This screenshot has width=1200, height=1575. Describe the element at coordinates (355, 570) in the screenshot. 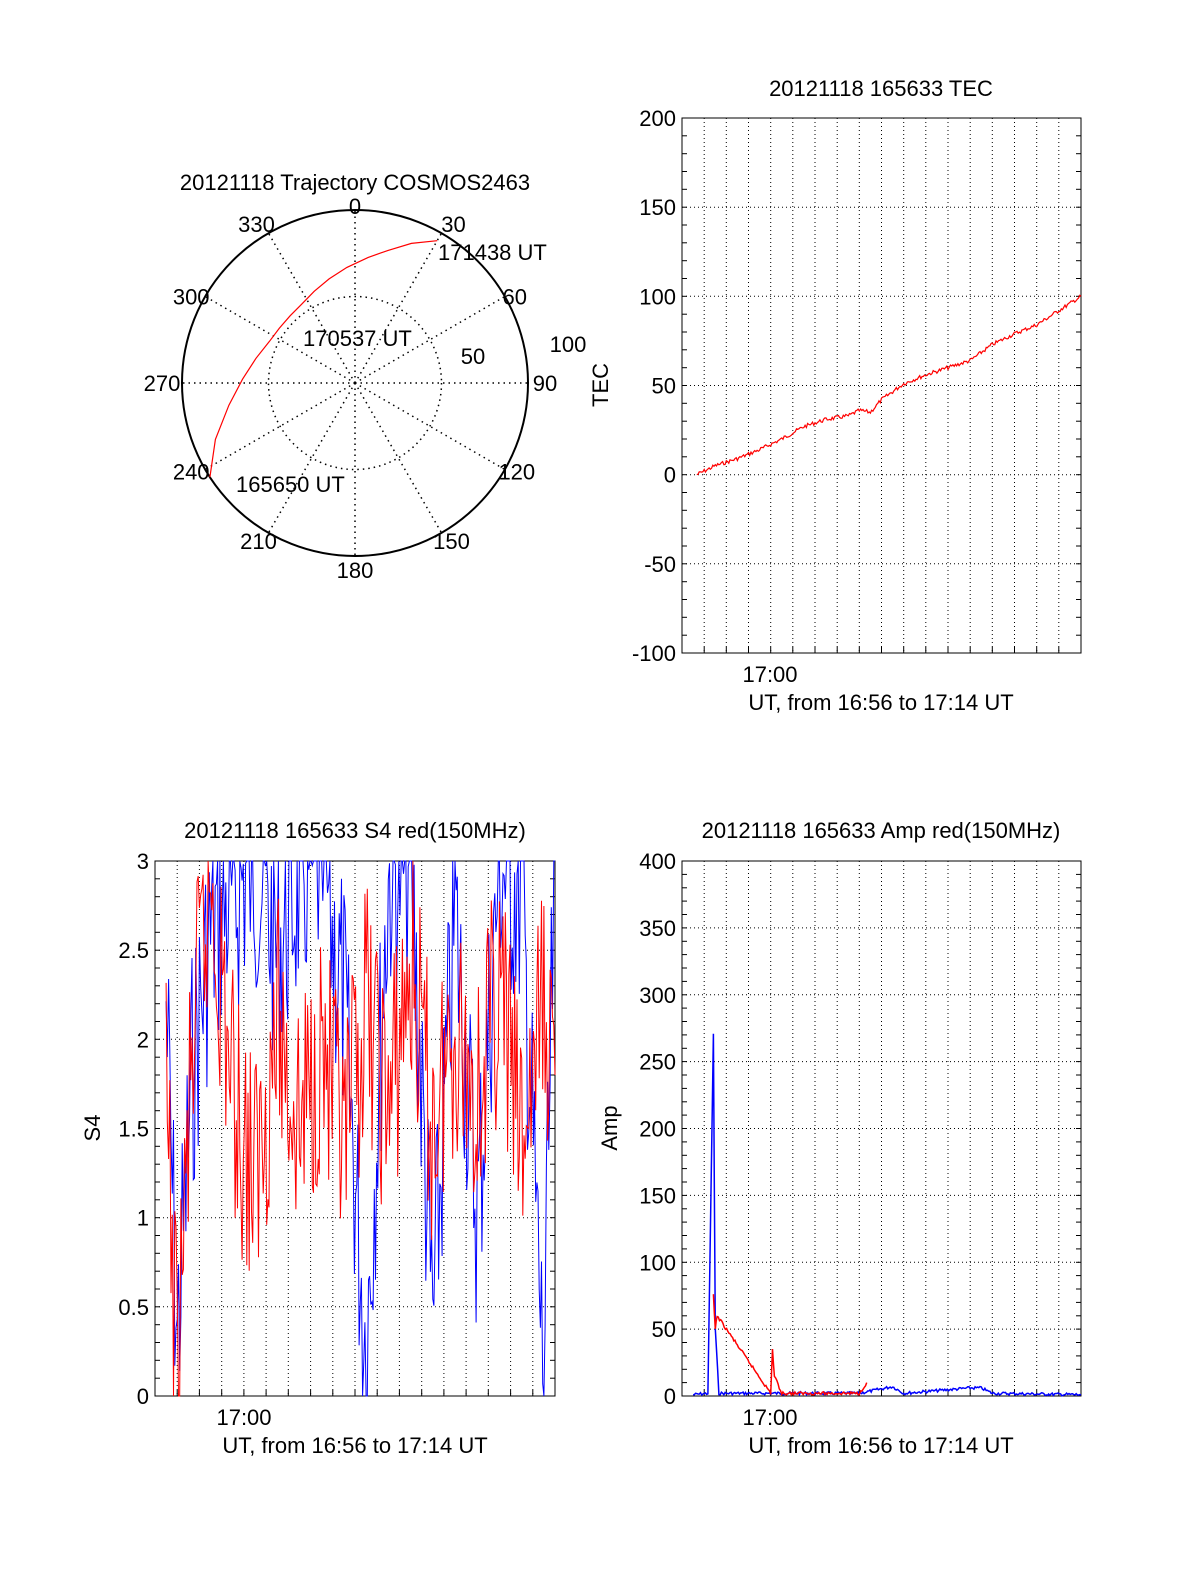

I see `polar-angle-label: 180` at that location.